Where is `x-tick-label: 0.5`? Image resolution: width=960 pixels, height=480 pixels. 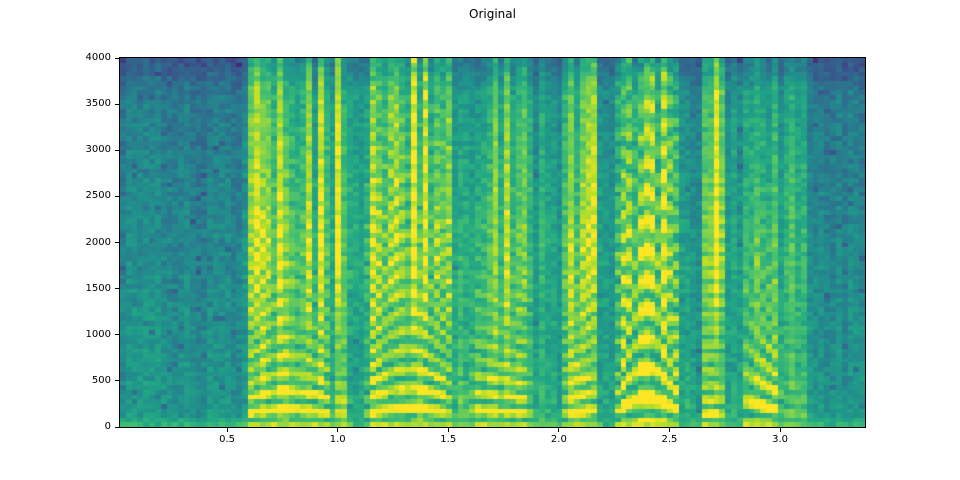 x-tick-label: 0.5 is located at coordinates (227, 439).